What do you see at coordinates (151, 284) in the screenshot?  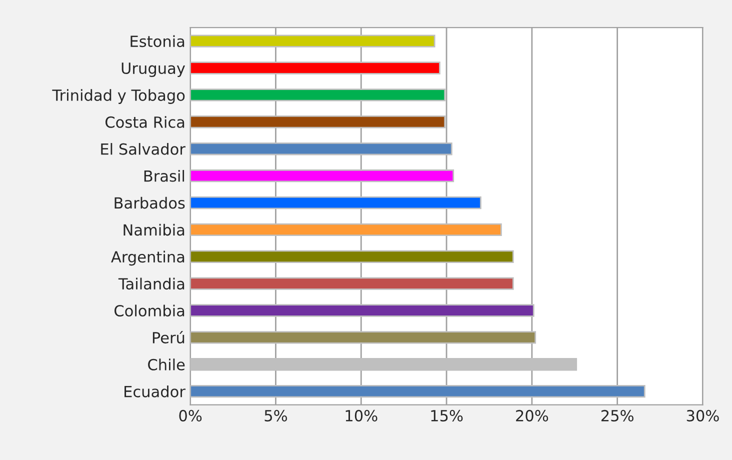 I see `y-tick-label: Tailandia` at bounding box center [151, 284].